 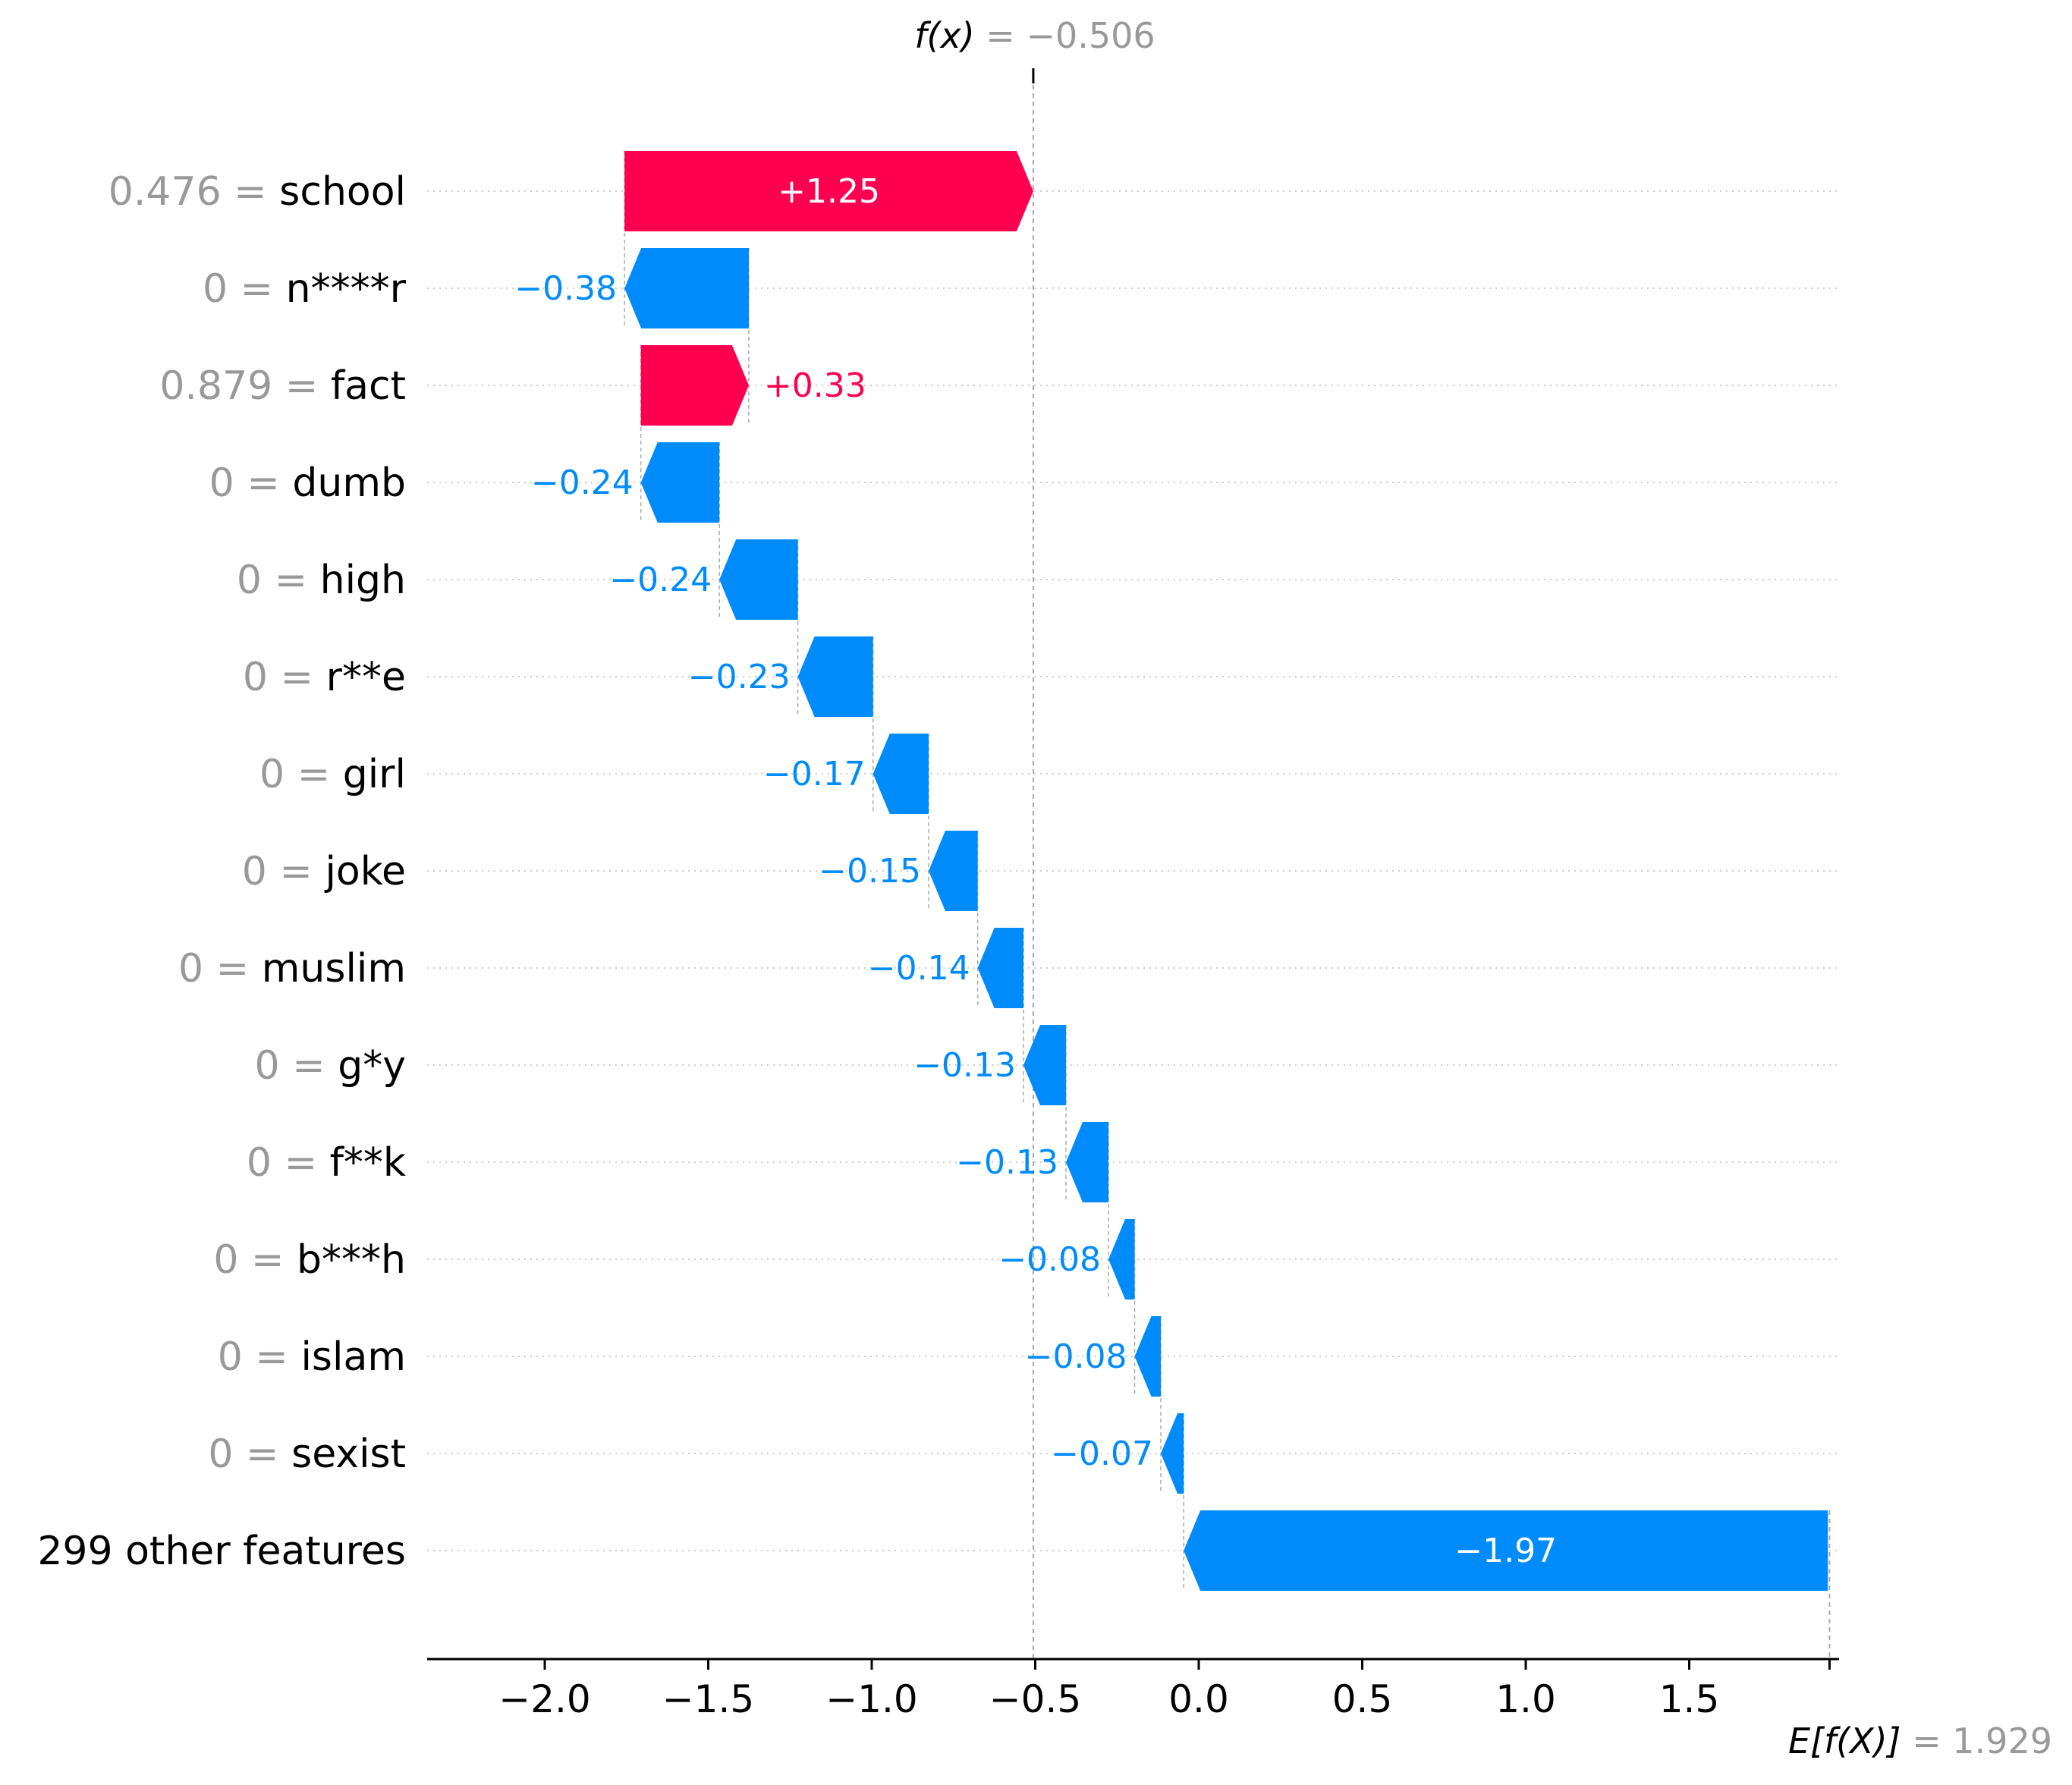 What do you see at coordinates (349, 1454) in the screenshot?
I see `feature-name: sexist` at bounding box center [349, 1454].